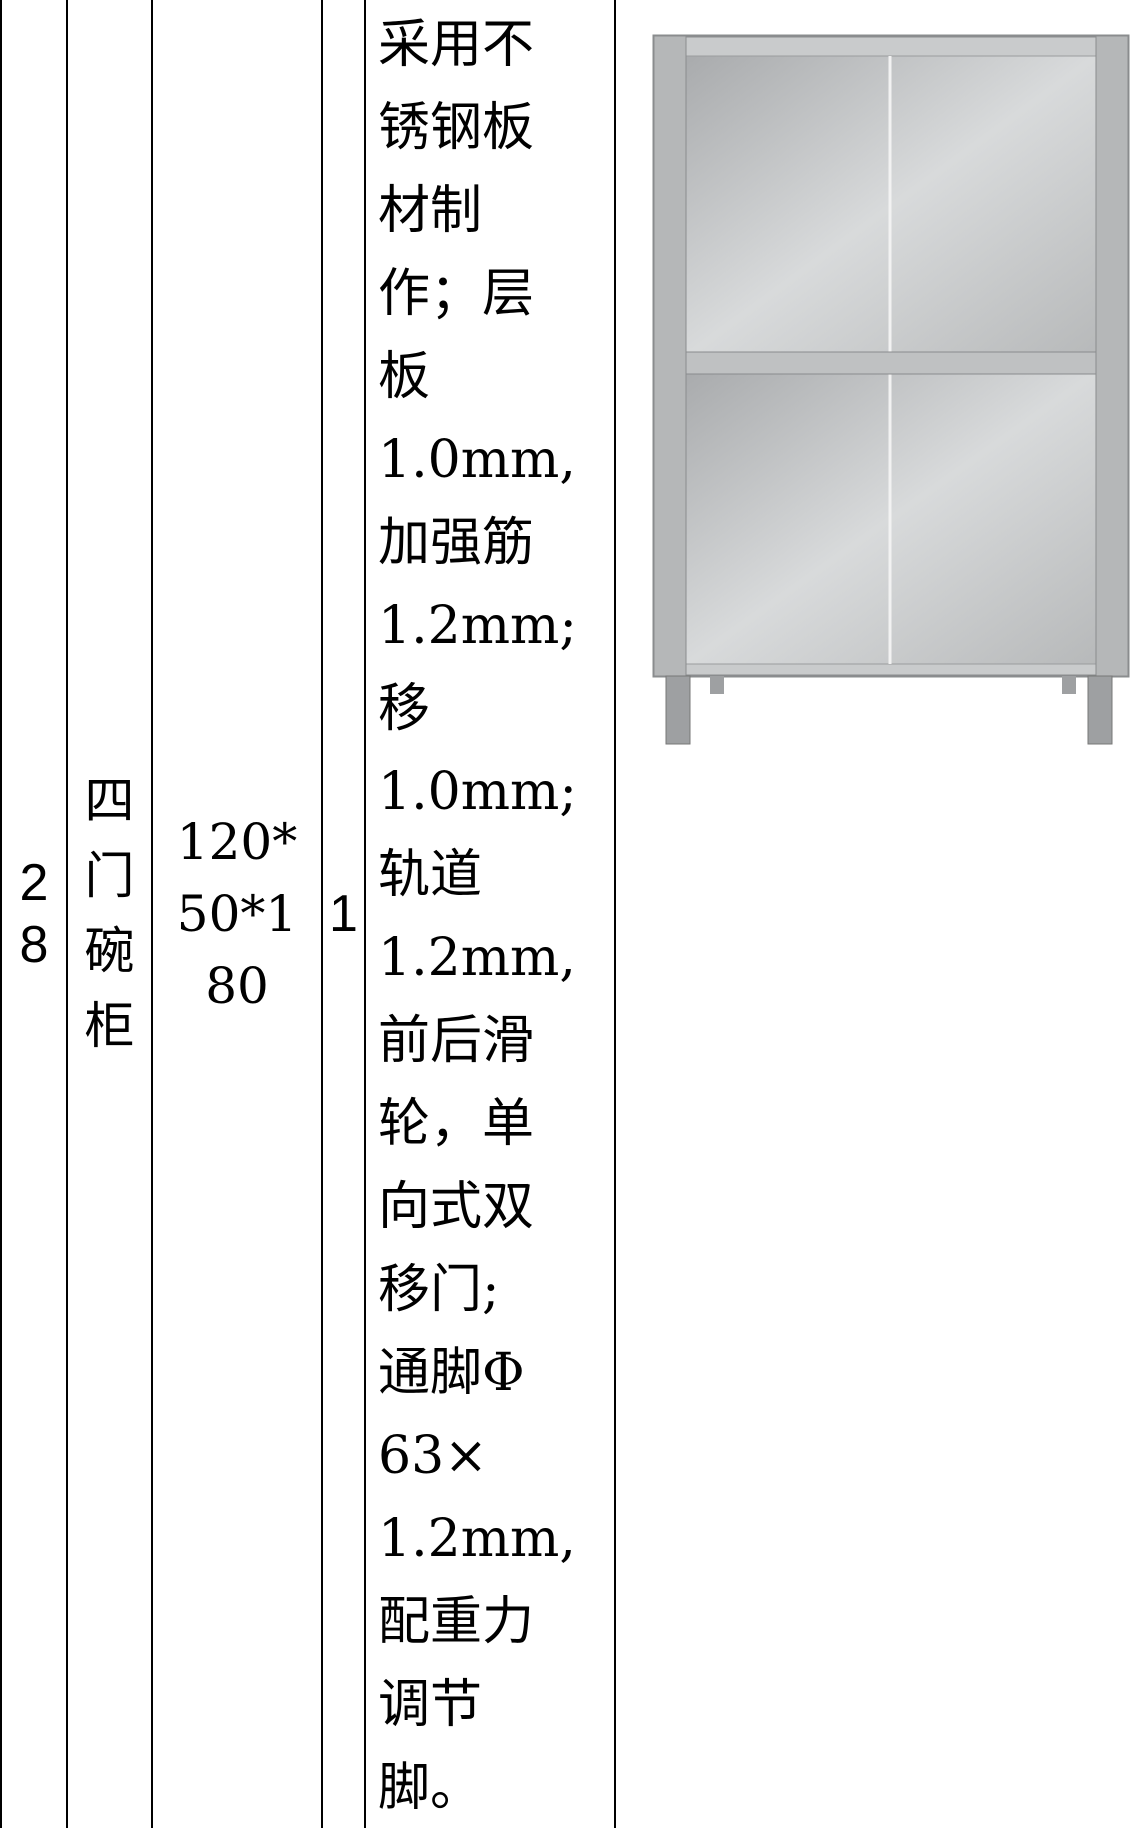  What do you see at coordinates (433, 1456) in the screenshot?
I see `description-line: 63×` at bounding box center [433, 1456].